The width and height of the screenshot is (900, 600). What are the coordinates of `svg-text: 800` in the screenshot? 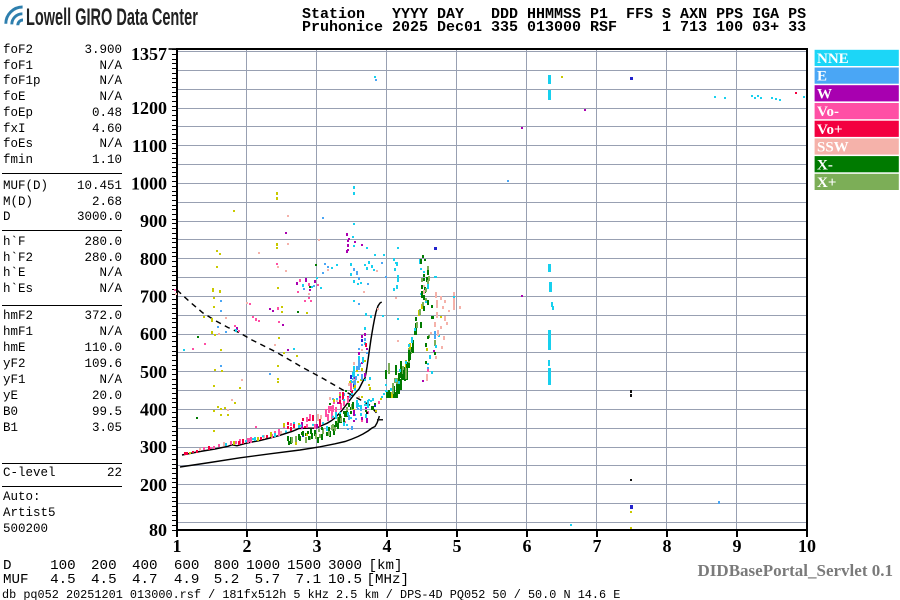 It's located at (153, 259).